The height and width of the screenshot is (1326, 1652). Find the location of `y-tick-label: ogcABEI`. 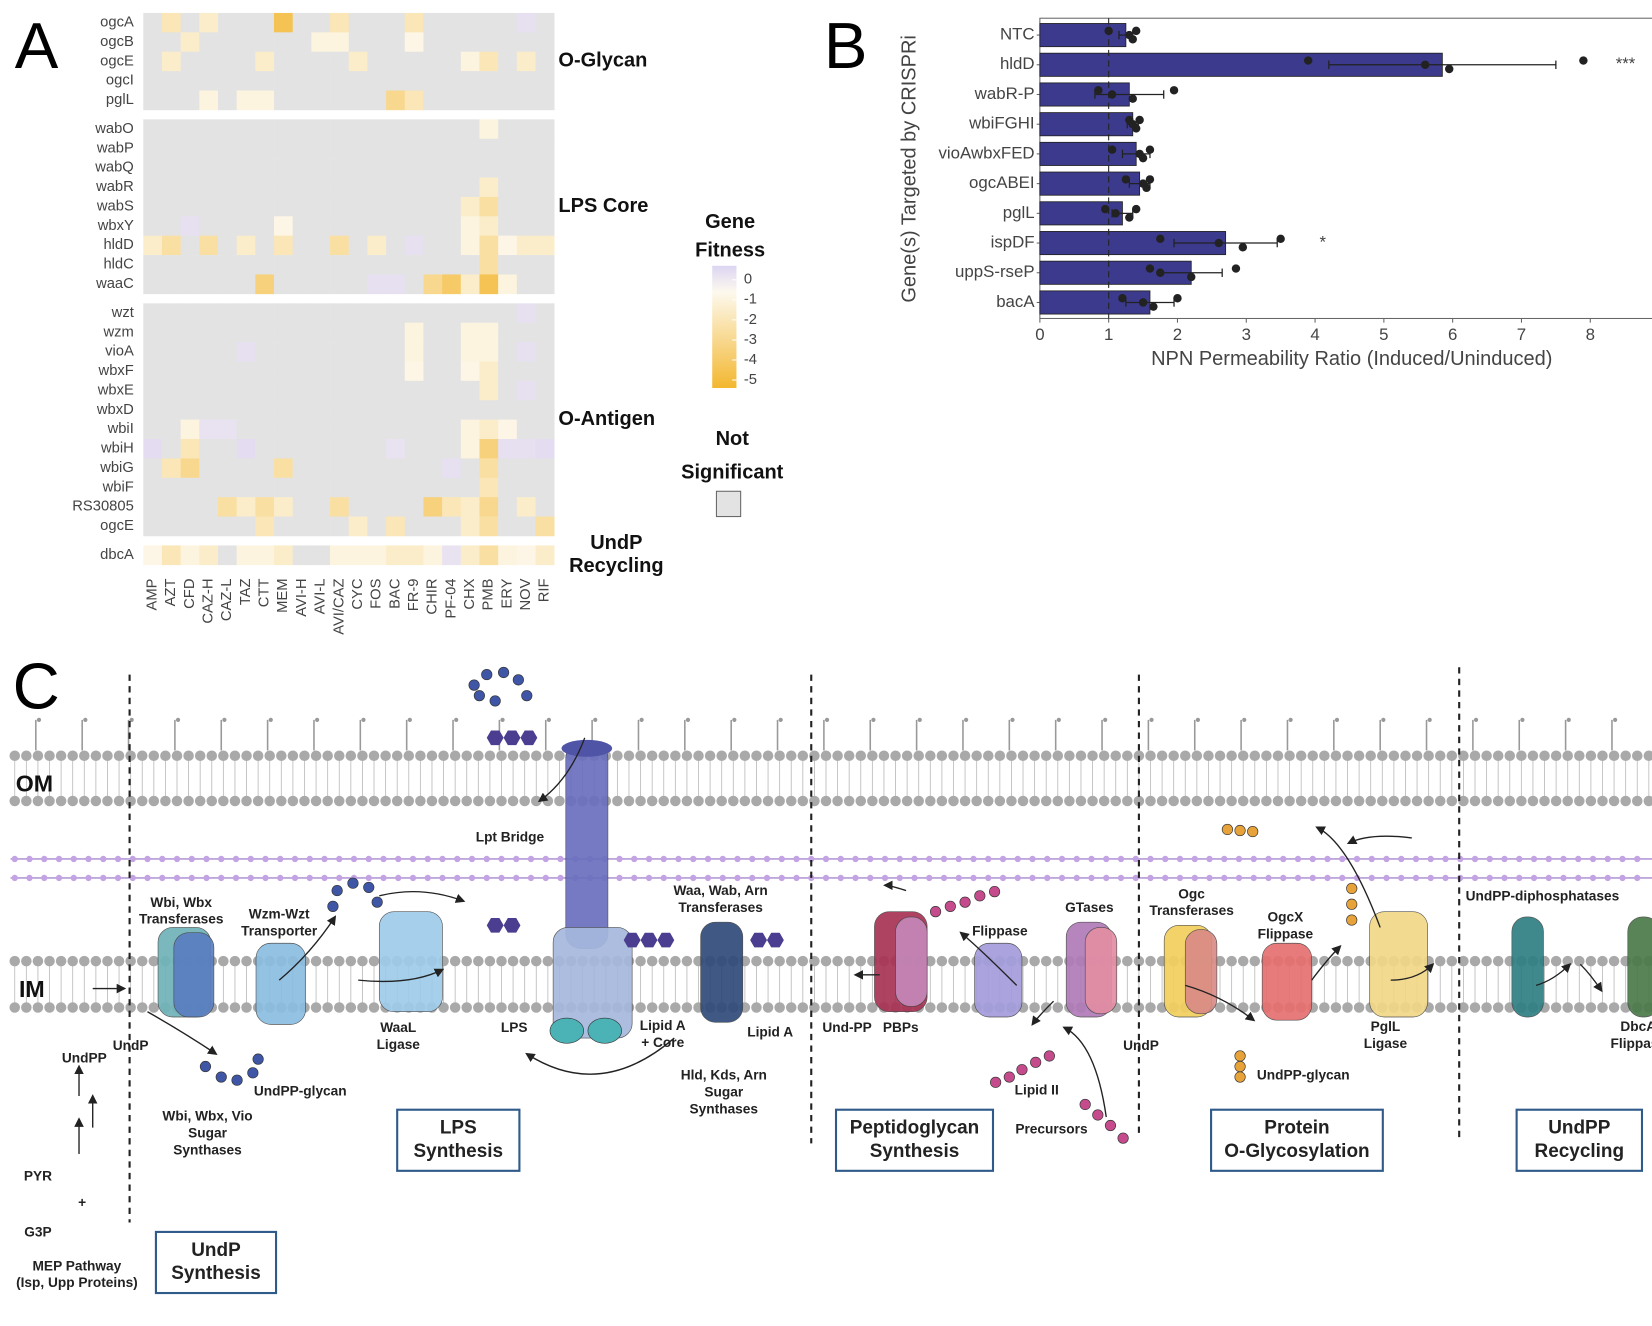

y-tick-label: ogcABEI is located at coordinates (1002, 182).